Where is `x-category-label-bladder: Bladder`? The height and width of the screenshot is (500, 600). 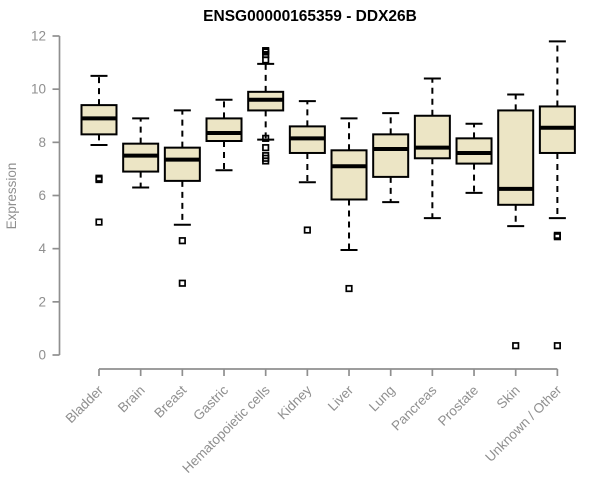 x-category-label-bladder: Bladder is located at coordinates (85, 404).